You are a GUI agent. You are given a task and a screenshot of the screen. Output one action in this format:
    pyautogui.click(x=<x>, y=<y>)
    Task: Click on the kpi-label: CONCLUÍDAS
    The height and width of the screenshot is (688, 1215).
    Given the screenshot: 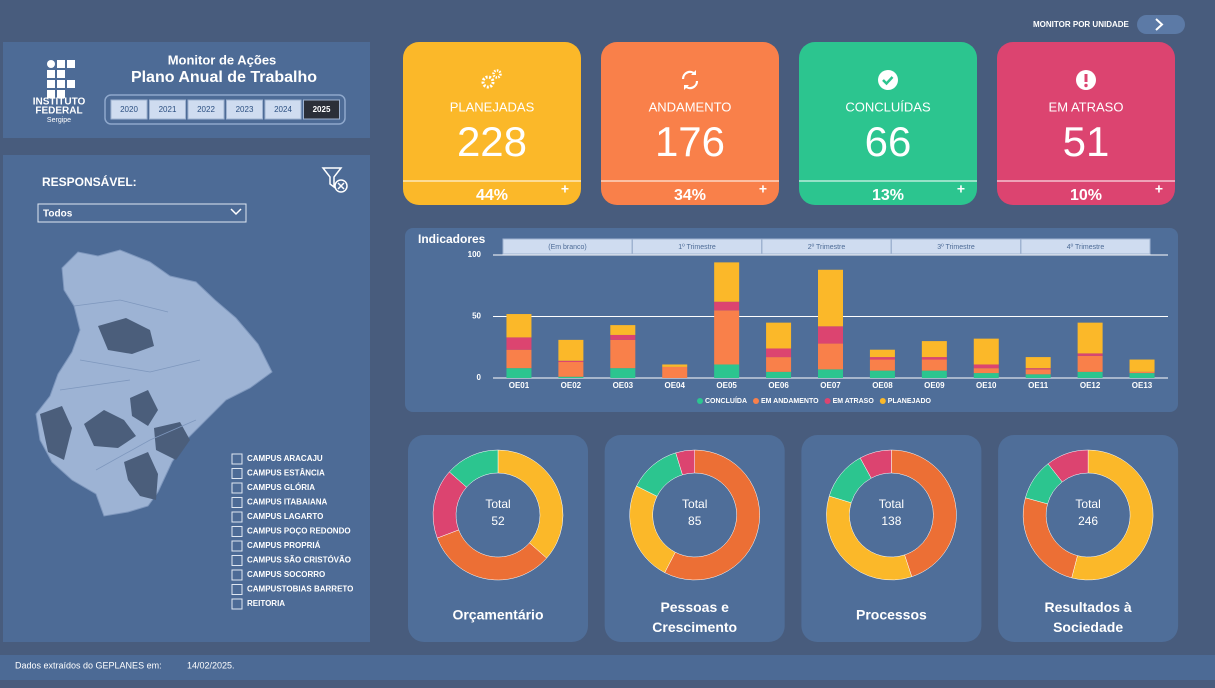 What is the action you would take?
    pyautogui.click(x=888, y=106)
    